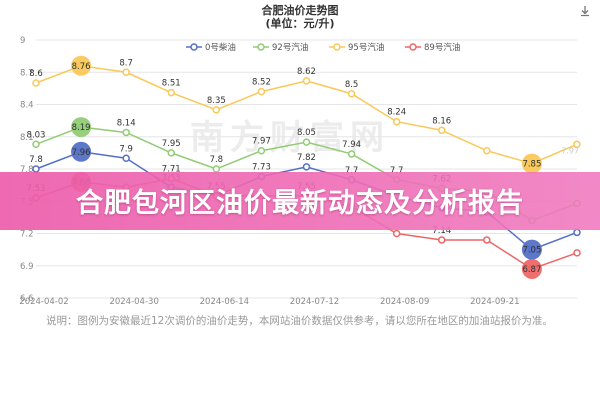  What do you see at coordinates (27, 170) in the screenshot?
I see `y-tick-label: 7.8` at bounding box center [27, 170].